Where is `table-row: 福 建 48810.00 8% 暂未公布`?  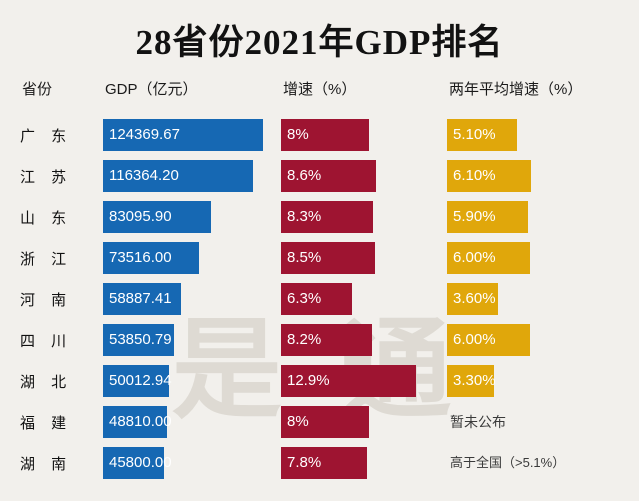
table-row: 福 建 48810.00 8% 暂未公布 is located at coordinates (319, 423).